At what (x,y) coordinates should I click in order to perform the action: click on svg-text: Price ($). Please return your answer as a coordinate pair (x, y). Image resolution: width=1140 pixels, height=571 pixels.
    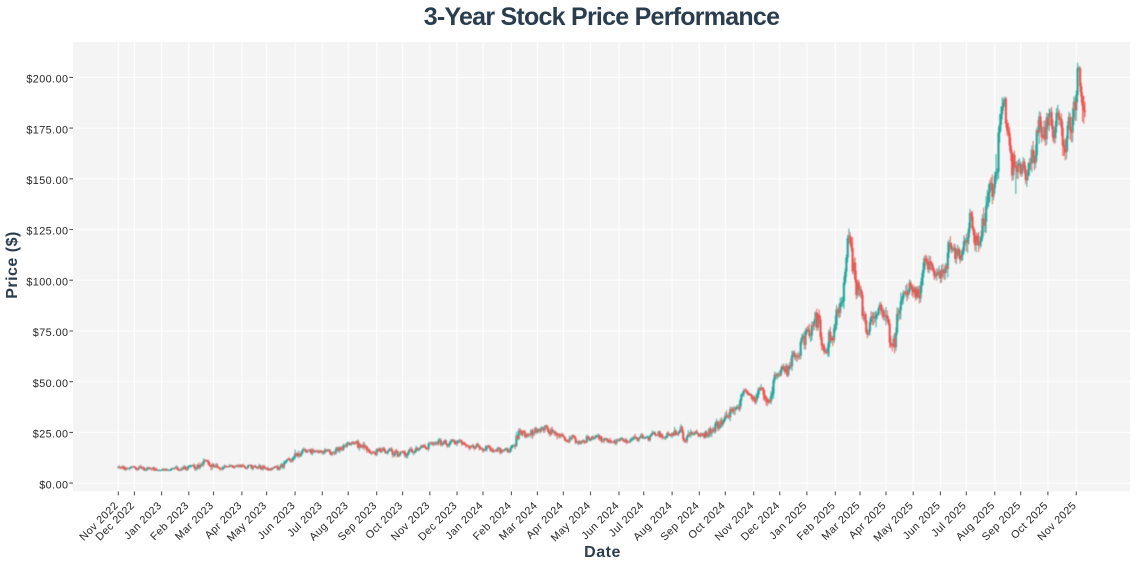
    Looking at the image, I should click on (12, 265).